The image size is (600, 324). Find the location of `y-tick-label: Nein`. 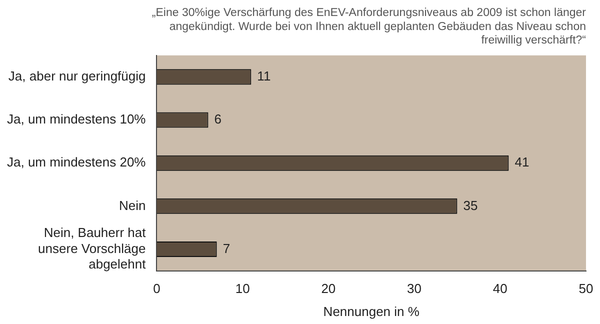

y-tick-label: Nein is located at coordinates (132, 205).